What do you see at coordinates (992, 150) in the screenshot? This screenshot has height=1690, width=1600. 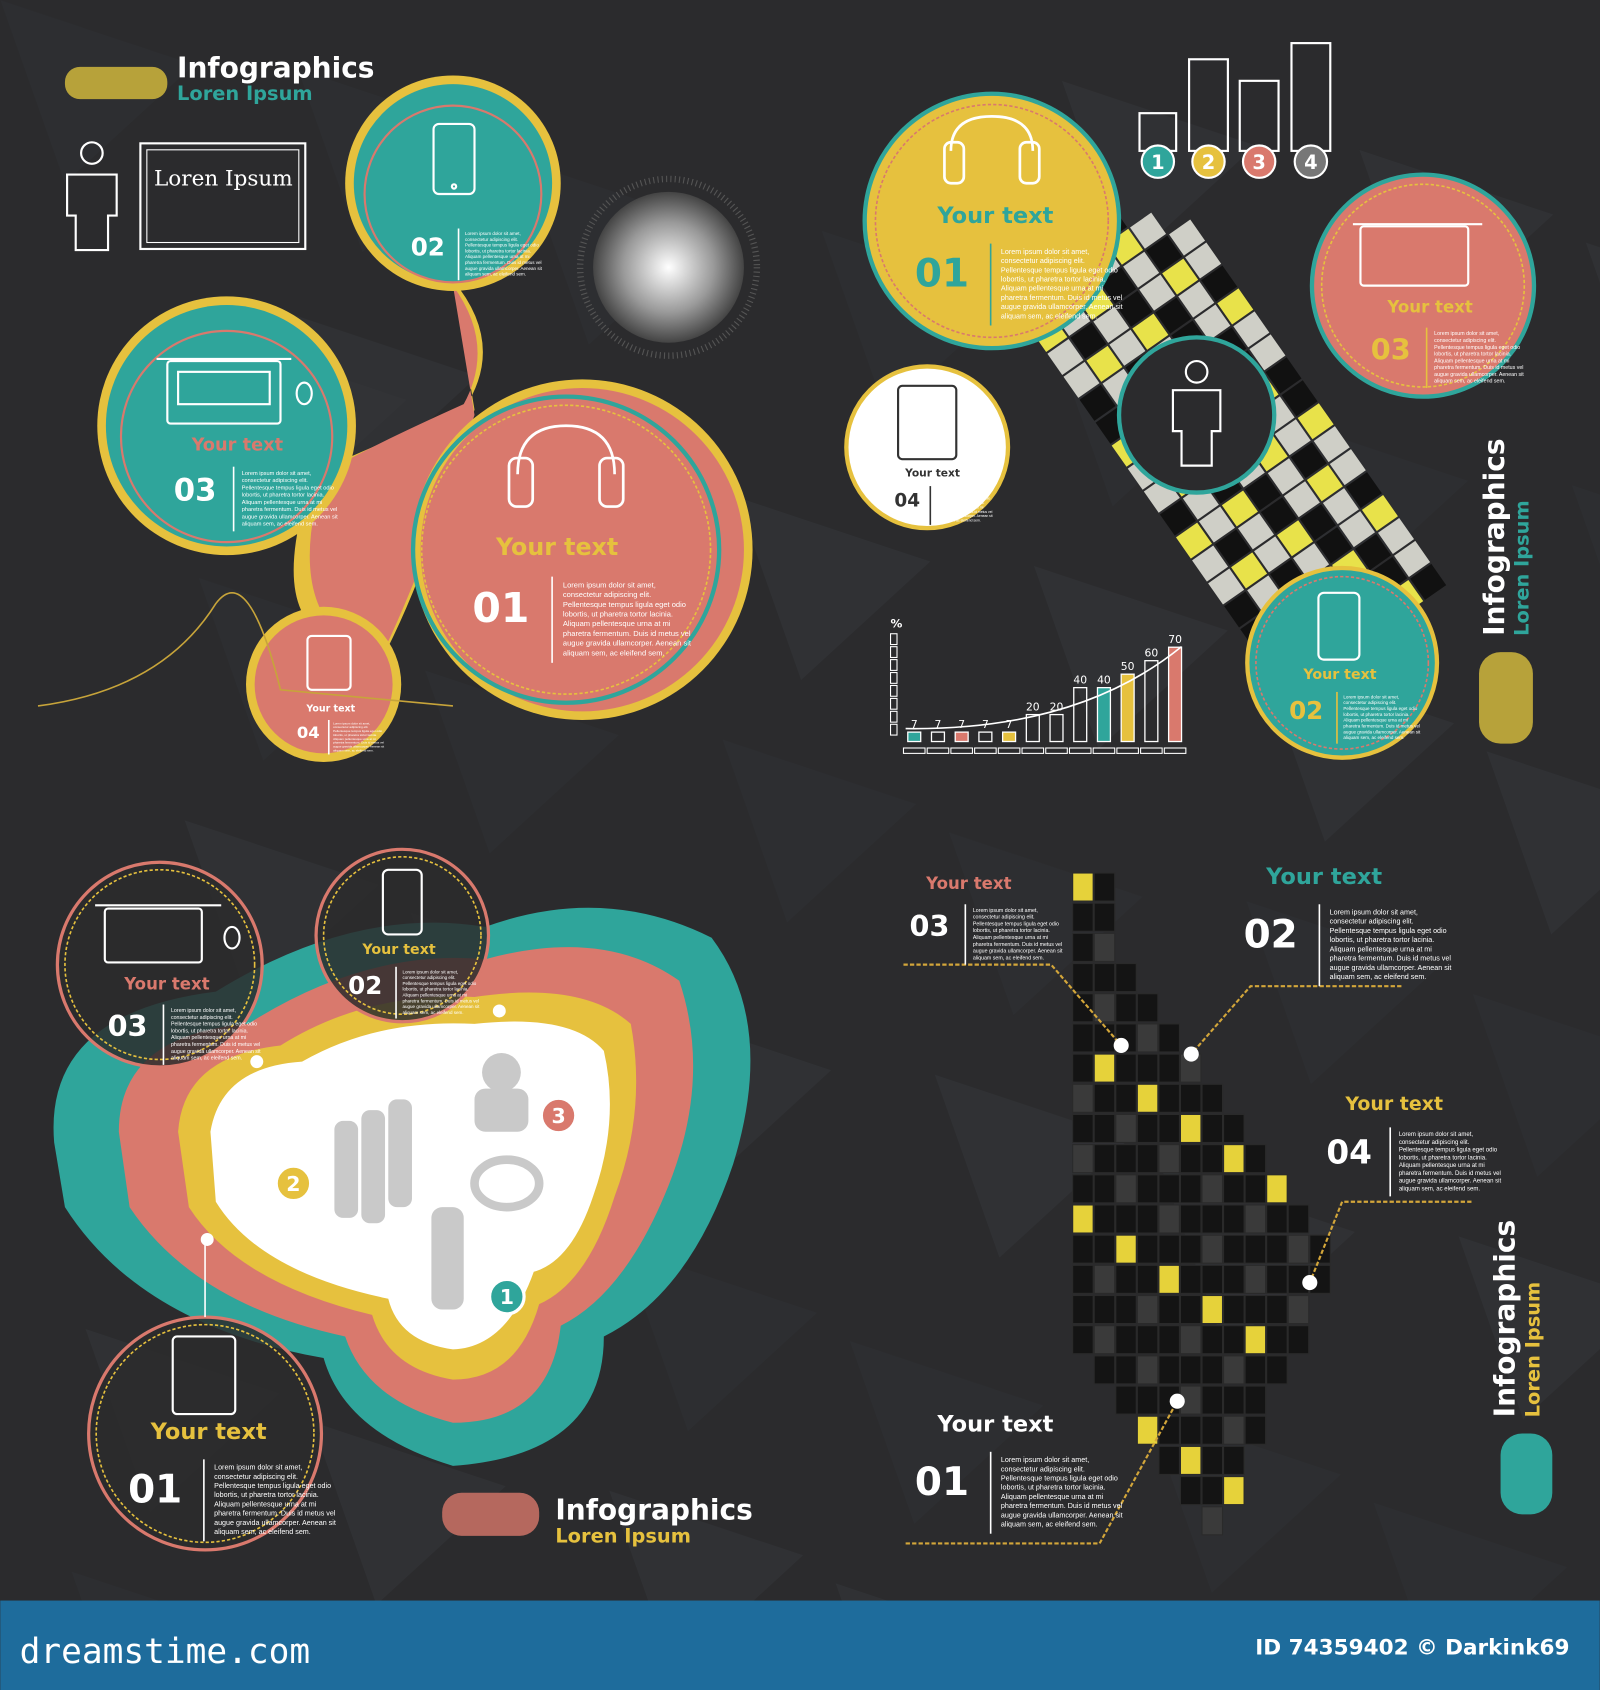 I see `headphones-icon` at bounding box center [992, 150].